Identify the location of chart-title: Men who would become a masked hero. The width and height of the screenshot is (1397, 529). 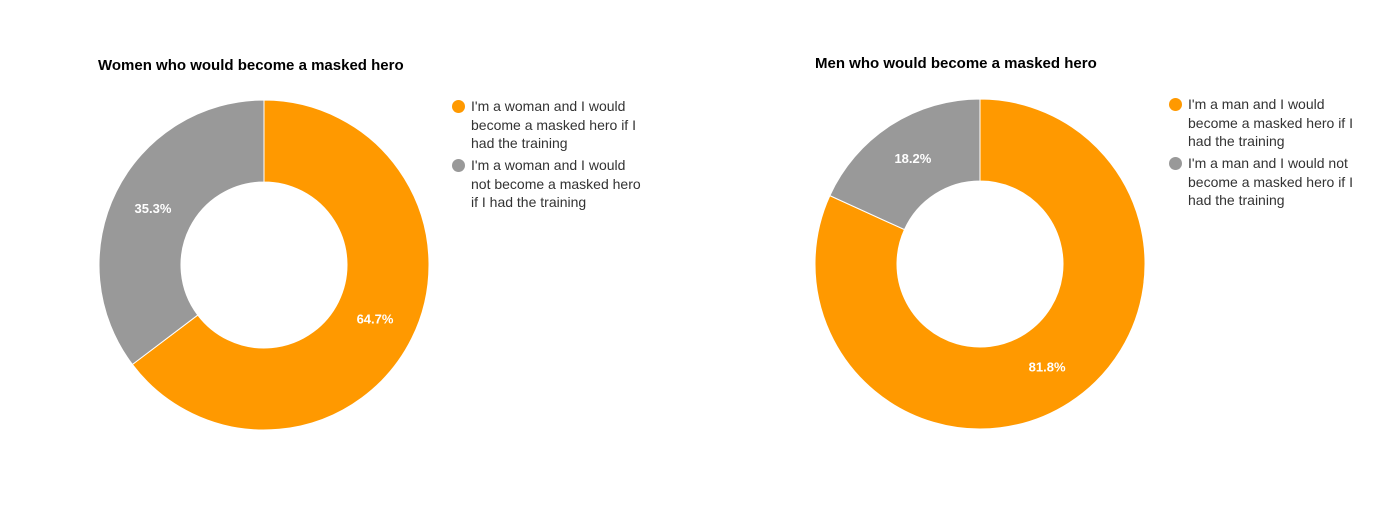
(956, 63).